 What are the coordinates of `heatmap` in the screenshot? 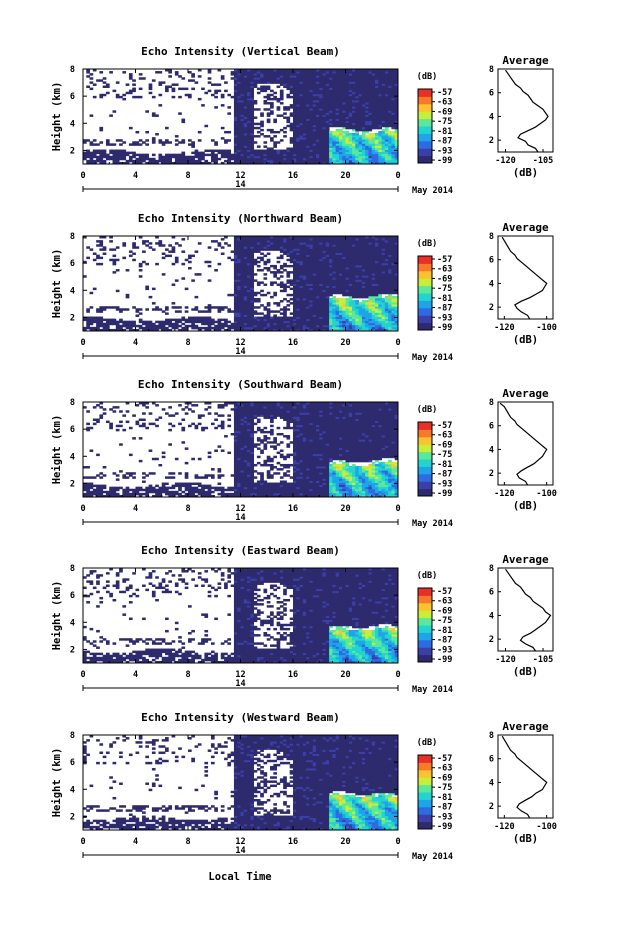 It's located at (241, 284).